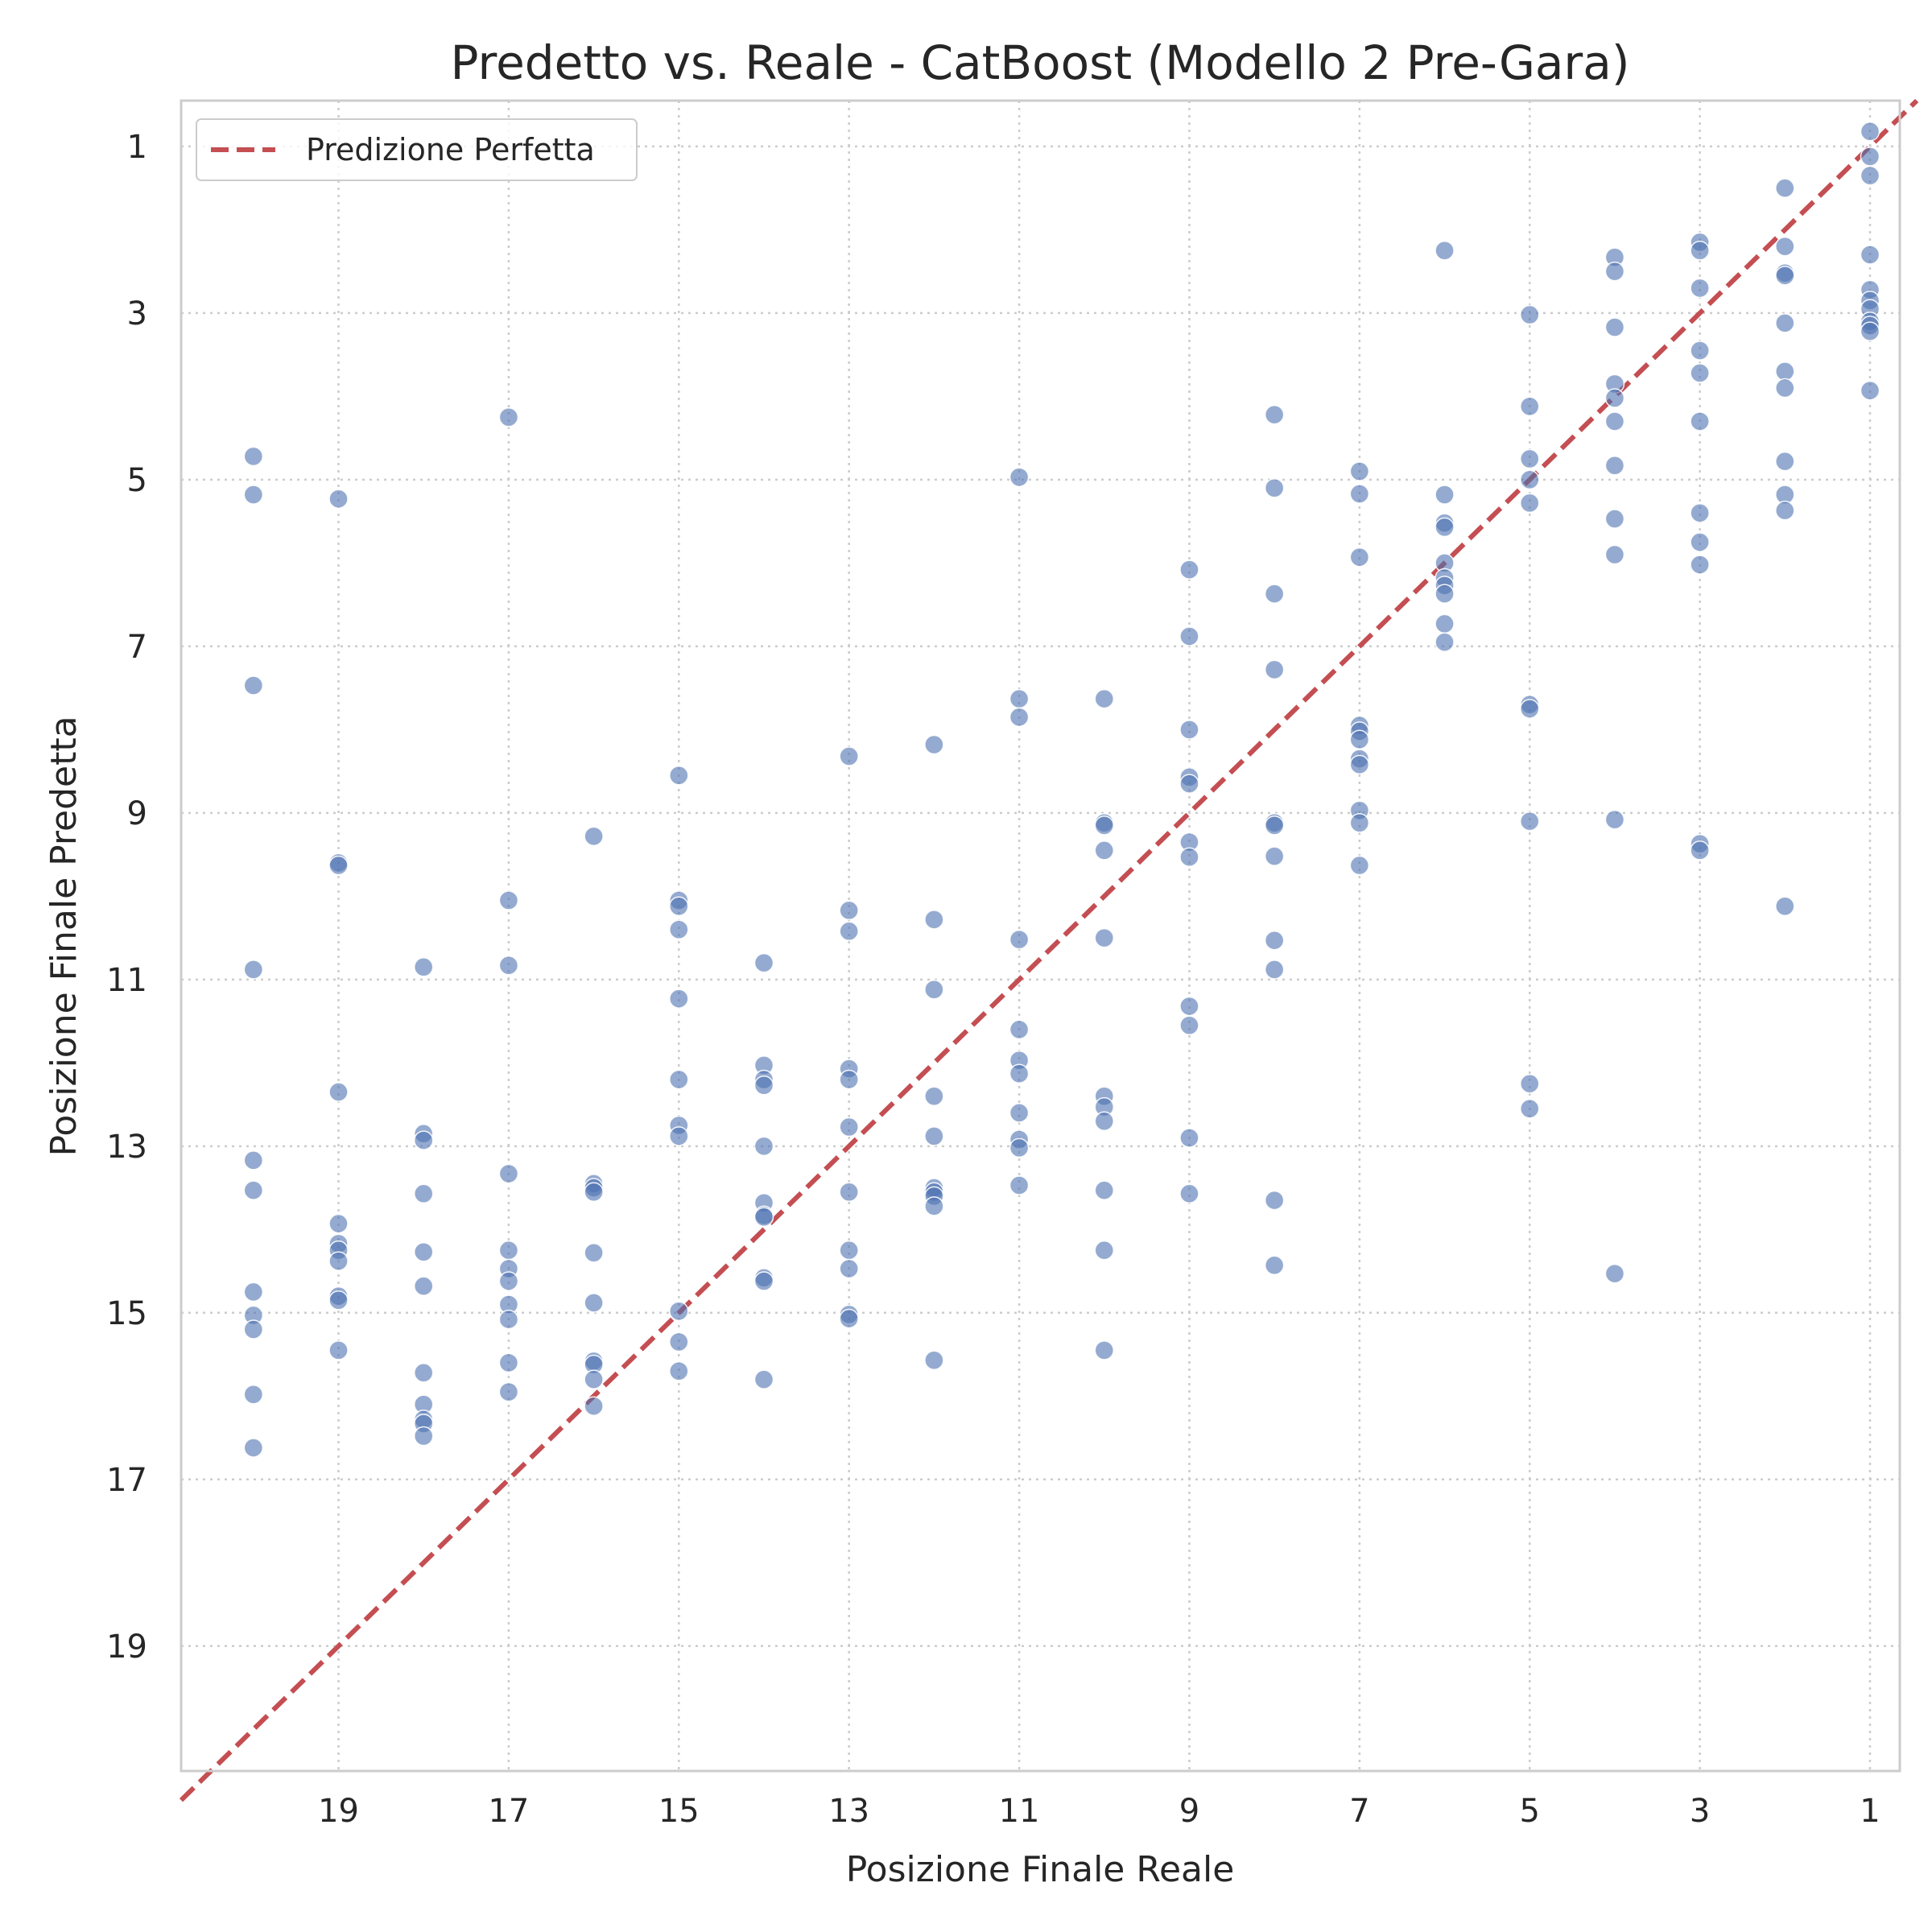 The image size is (1932, 1932). I want to click on x-tick-label: 11, so click(1019, 1811).